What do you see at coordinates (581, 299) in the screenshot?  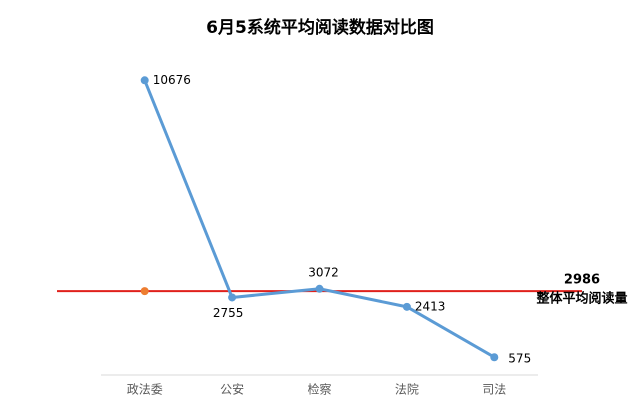 I see `reference-label: 整体平均阅读量` at bounding box center [581, 299].